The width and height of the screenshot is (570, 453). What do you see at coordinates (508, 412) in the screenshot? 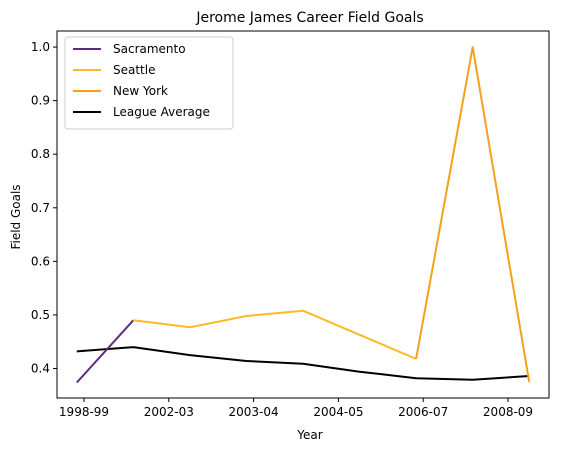
I see `x-tick-label: 2008-09` at bounding box center [508, 412].